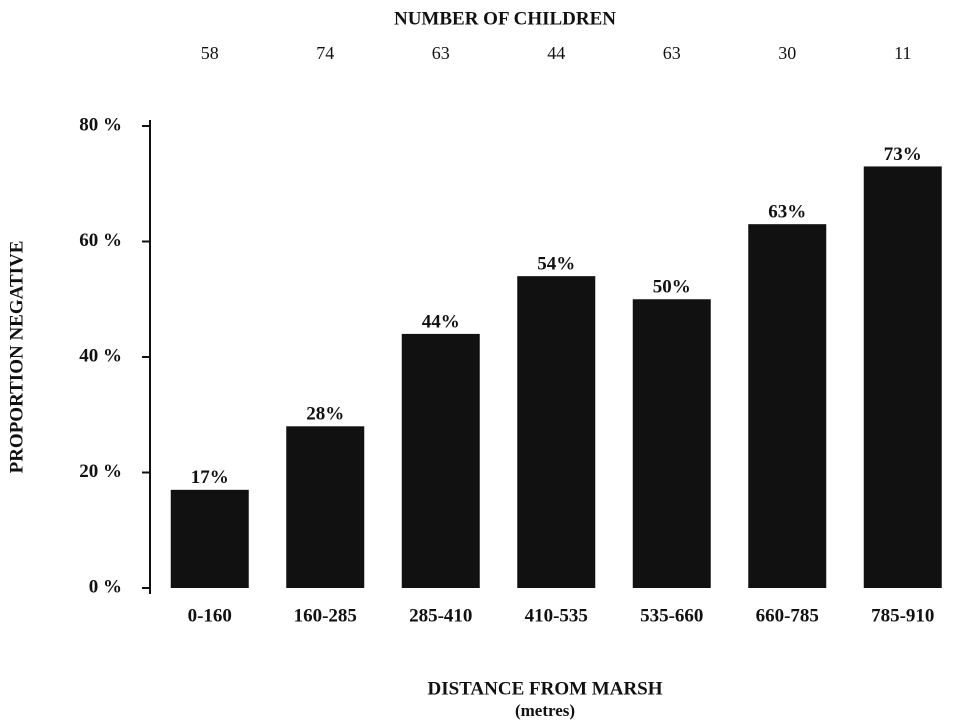 This screenshot has width=963, height=726. I want to click on x-tick-label: 0-160, so click(210, 615).